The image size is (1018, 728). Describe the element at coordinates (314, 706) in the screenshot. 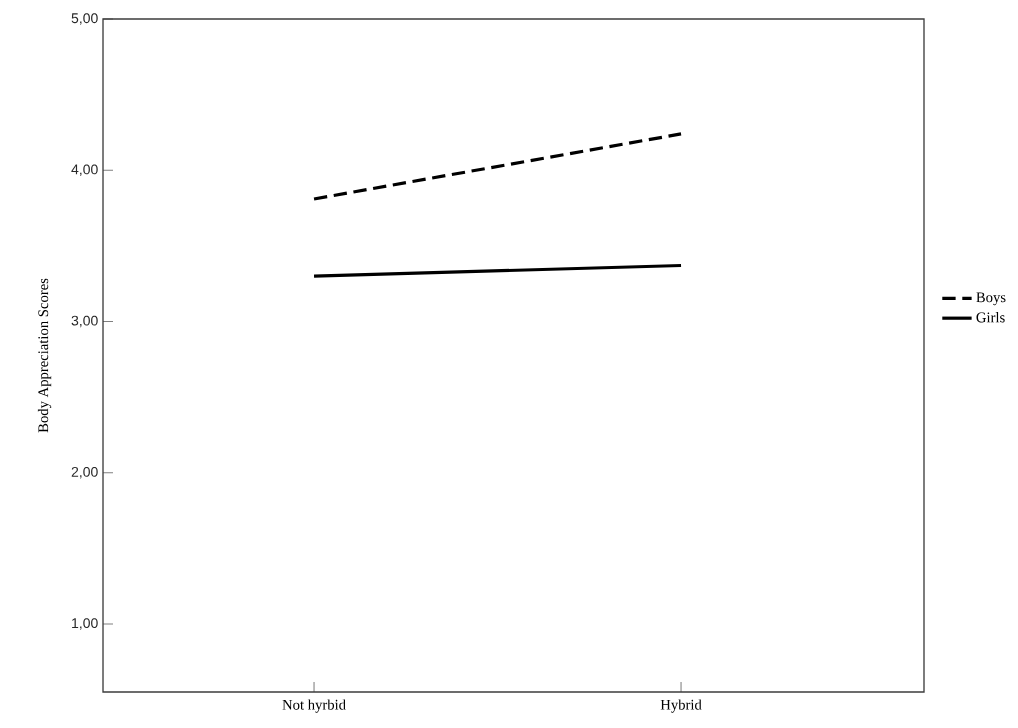

I see `x-tick-label: Not hyrbid` at that location.